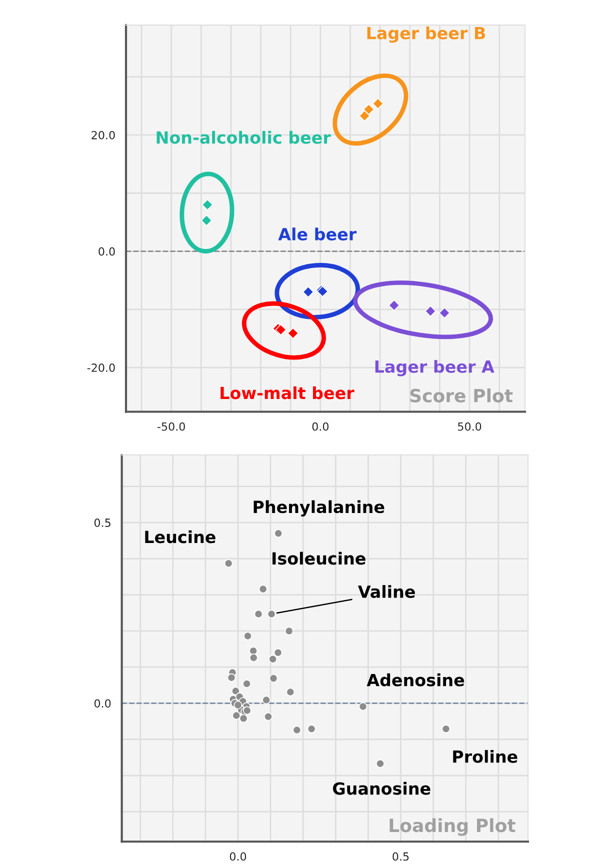 This screenshot has width=600, height=865. Describe the element at coordinates (243, 137) in the screenshot. I see `text: Non-alcoholic beer` at that location.